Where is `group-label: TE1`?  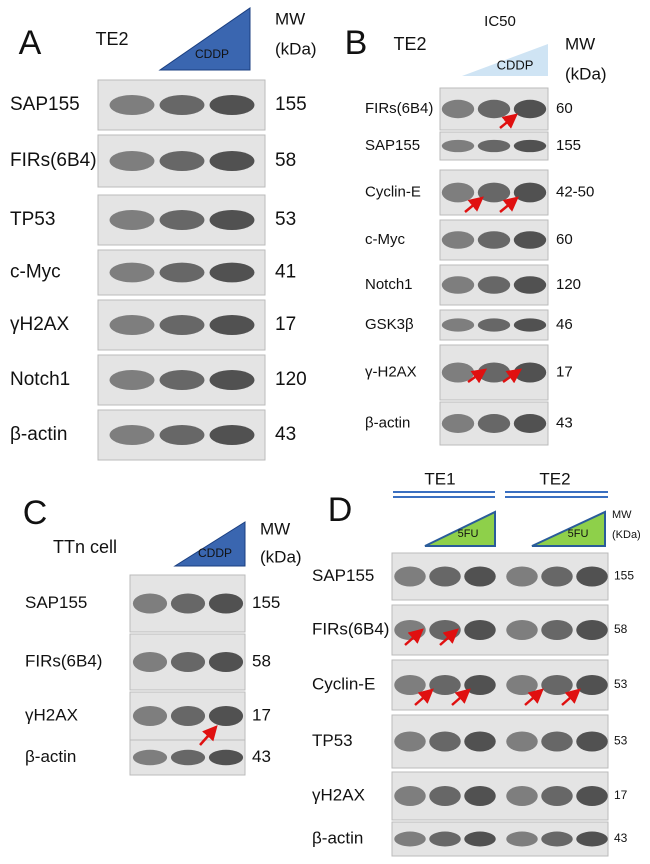 group-label: TE1 is located at coordinates (439, 478).